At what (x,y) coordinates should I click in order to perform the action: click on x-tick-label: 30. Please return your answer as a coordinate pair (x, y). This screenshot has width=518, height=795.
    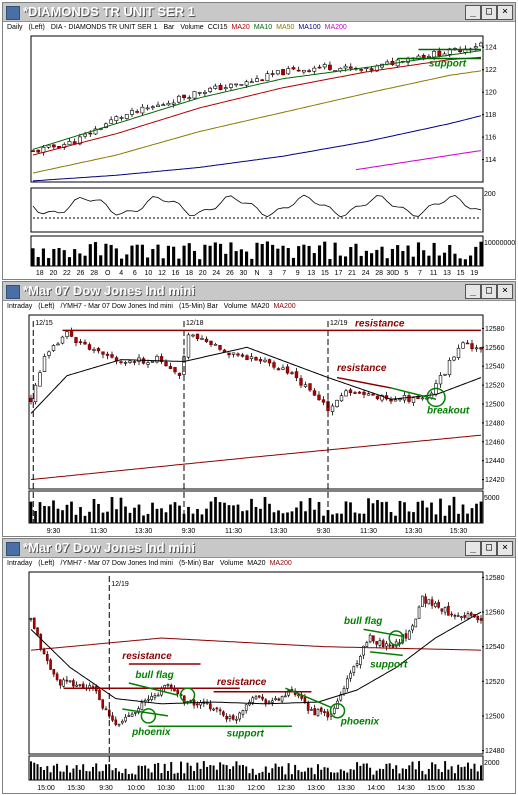
    Looking at the image, I should click on (244, 273).